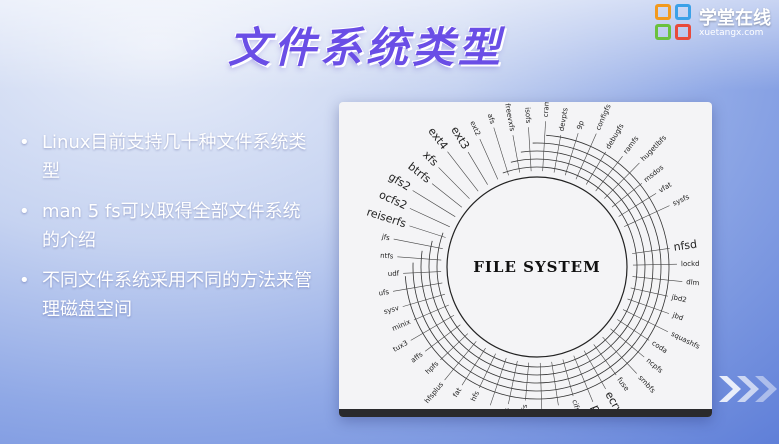  What do you see at coordinates (618, 399) in the screenshot?
I see `fs-label: ecryptfs` at bounding box center [618, 399].